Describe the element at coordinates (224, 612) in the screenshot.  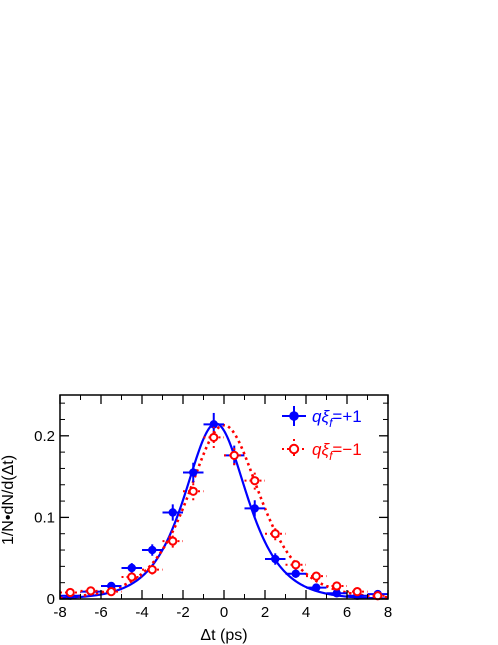
I see `x-tick-label: 0` at that location.